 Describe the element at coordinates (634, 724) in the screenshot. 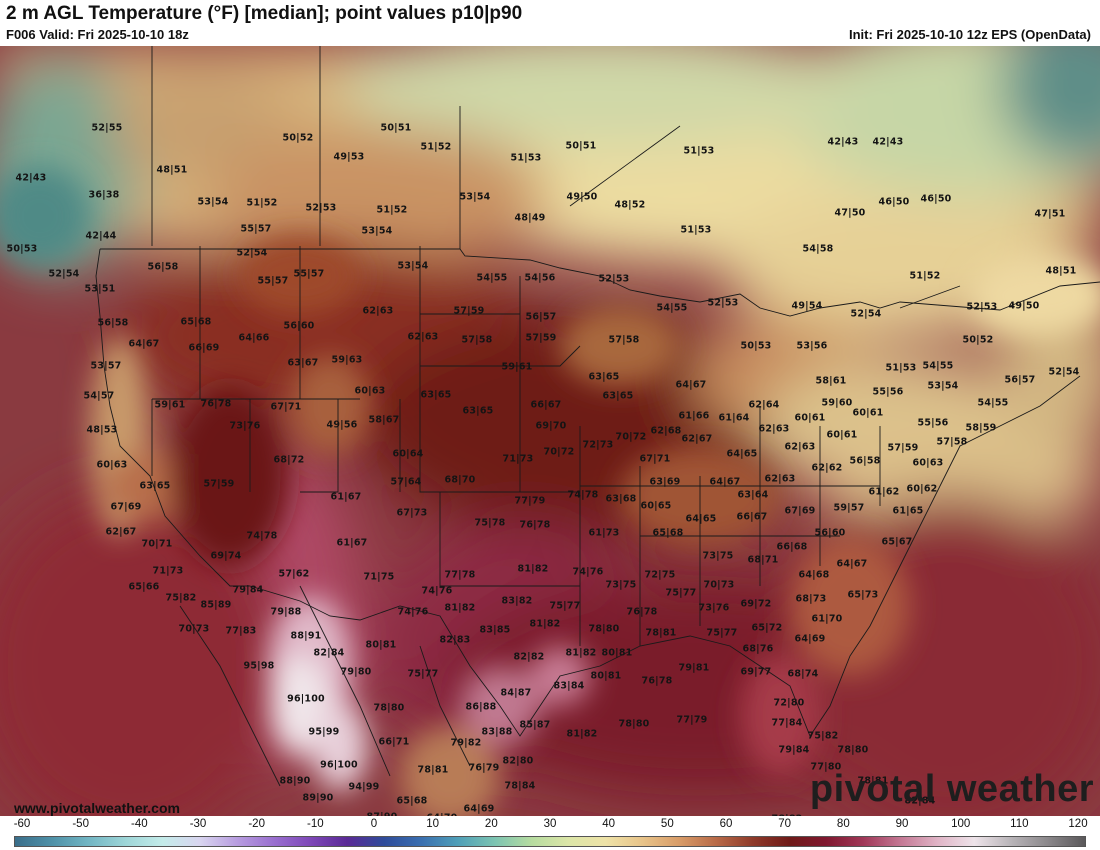

I see `point-value-label: 78|80` at that location.